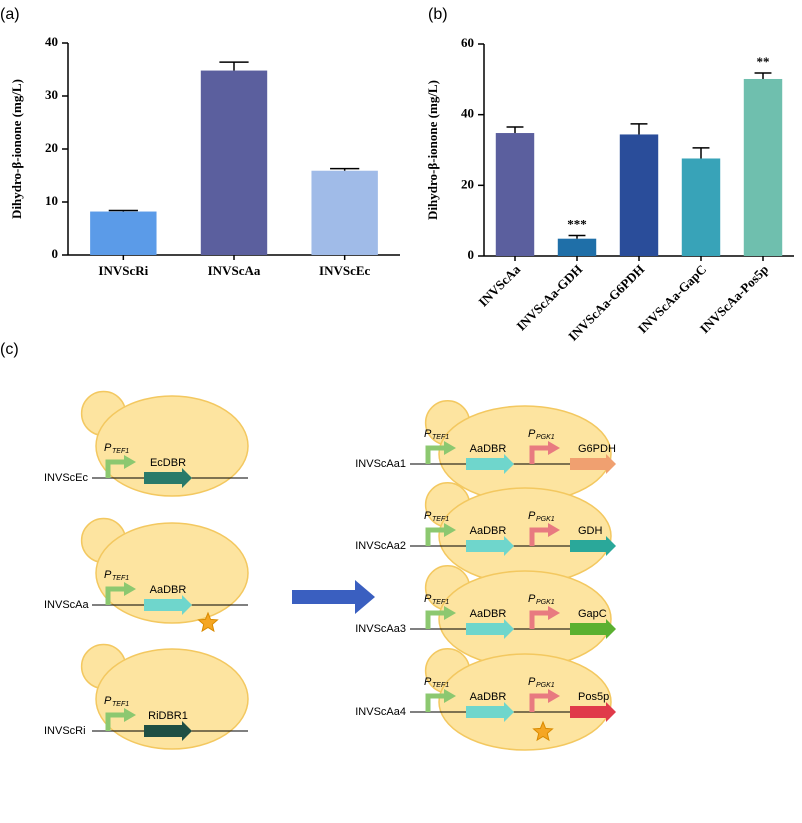 This screenshot has height=823, width=802. I want to click on panel-label: (b), so click(438, 14).